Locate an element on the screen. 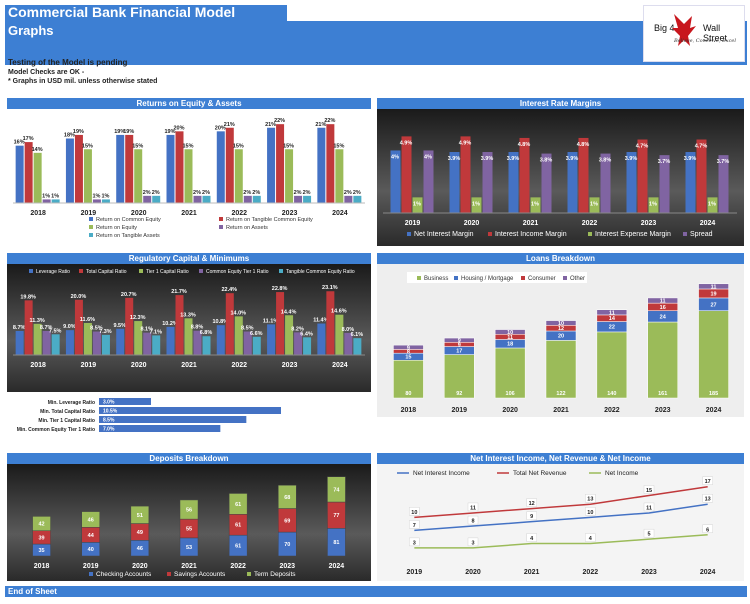 The height and width of the screenshot is (604, 750). data-label: 12 is located at coordinates (532, 504).